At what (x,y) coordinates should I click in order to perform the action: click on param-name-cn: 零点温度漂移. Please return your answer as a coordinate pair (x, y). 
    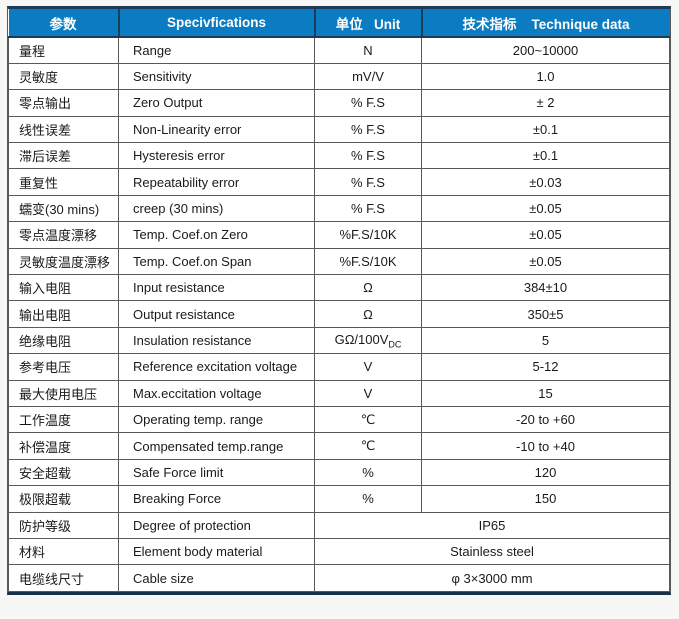
    Looking at the image, I should click on (63, 235).